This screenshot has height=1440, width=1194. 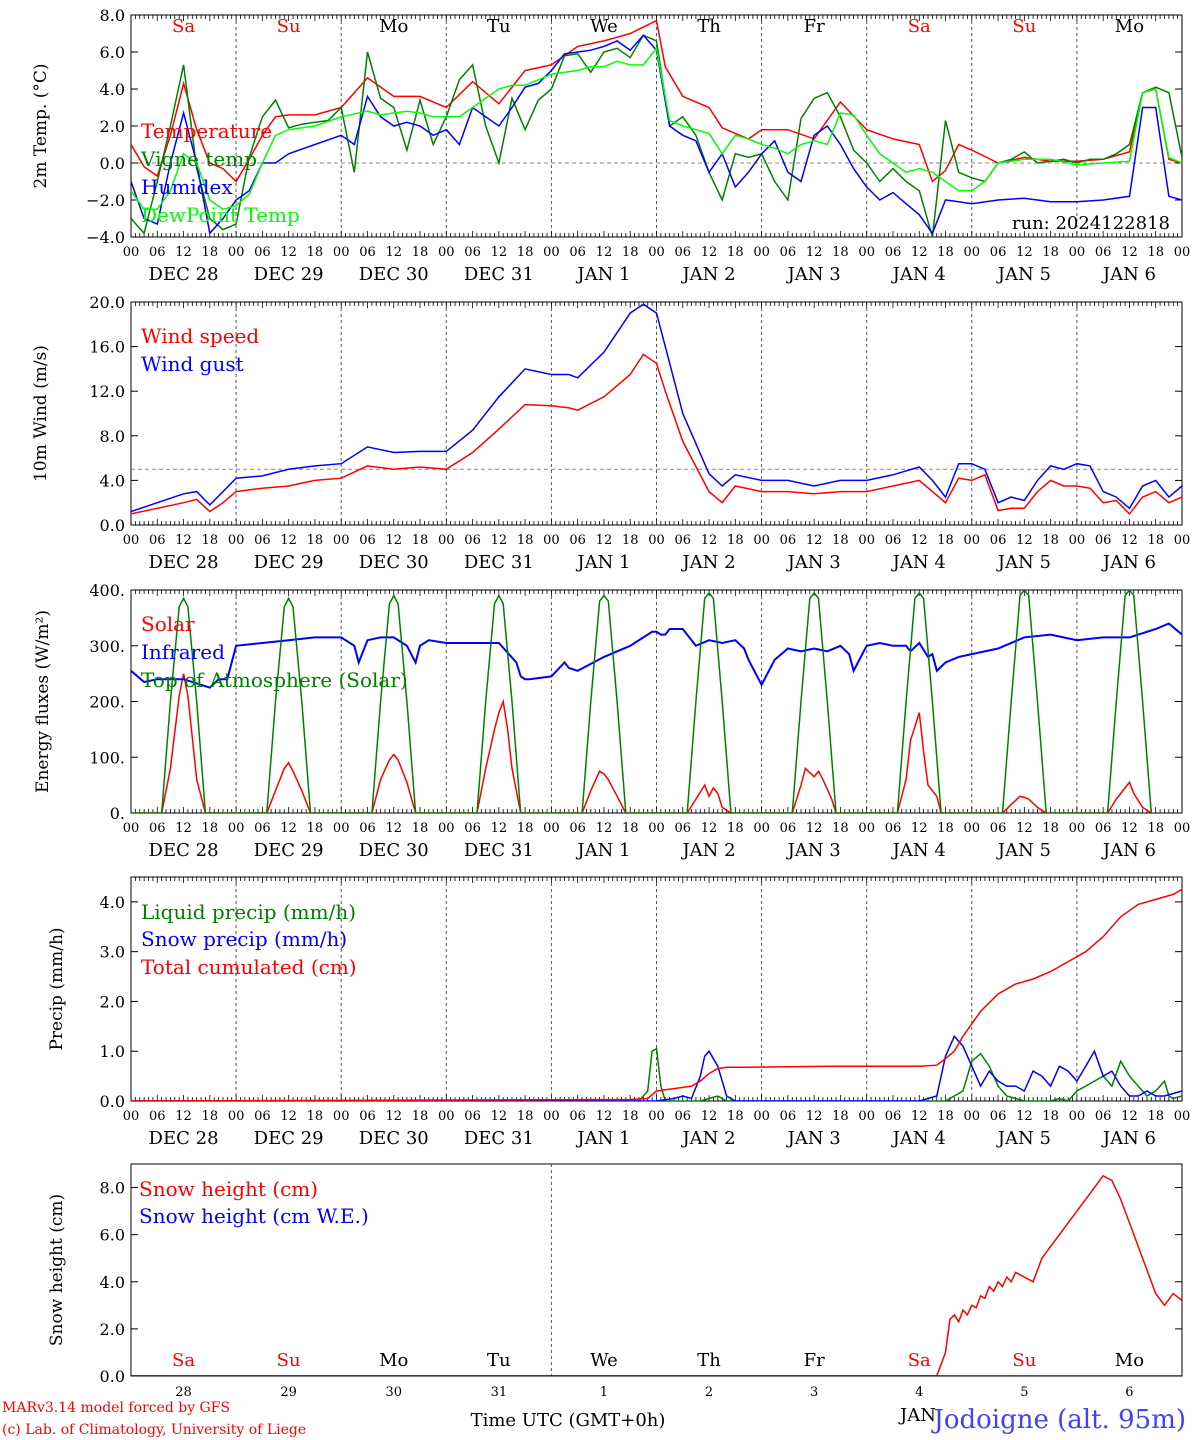 What do you see at coordinates (228, 1189) in the screenshot?
I see `legend-entry: Snow height (cm)` at bounding box center [228, 1189].